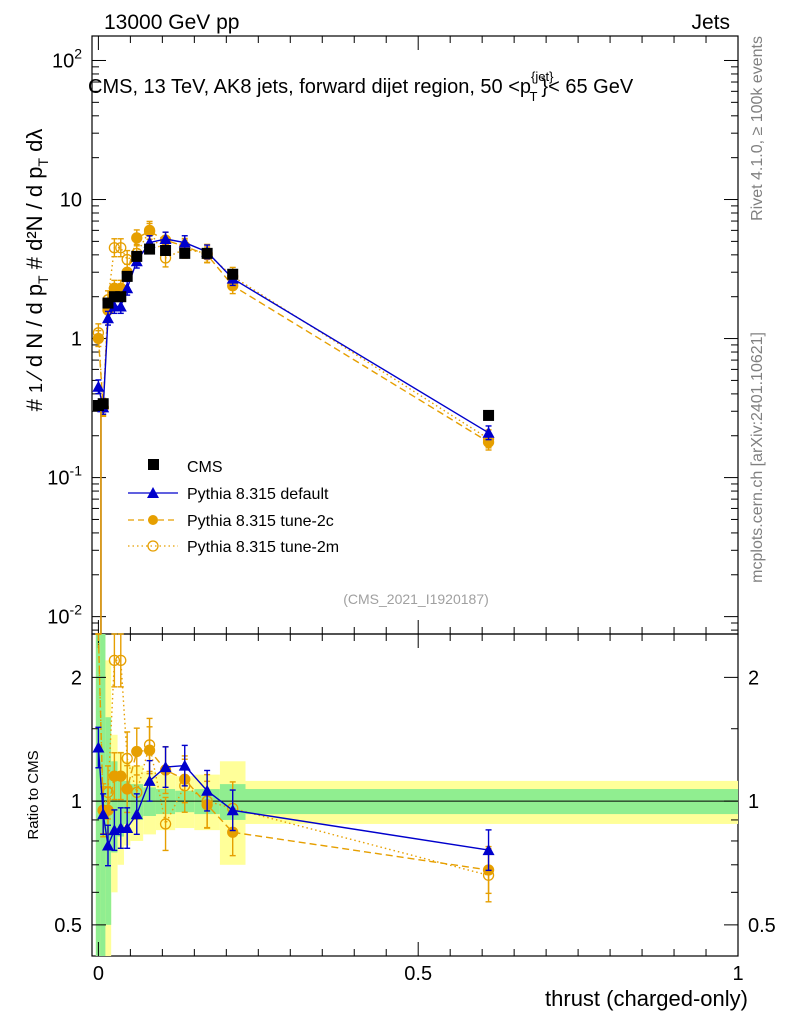 Image resolution: width=786 pixels, height=1024 pixels. What do you see at coordinates (418, 974) in the screenshot?
I see `xtick-label: 0.5` at bounding box center [418, 974].